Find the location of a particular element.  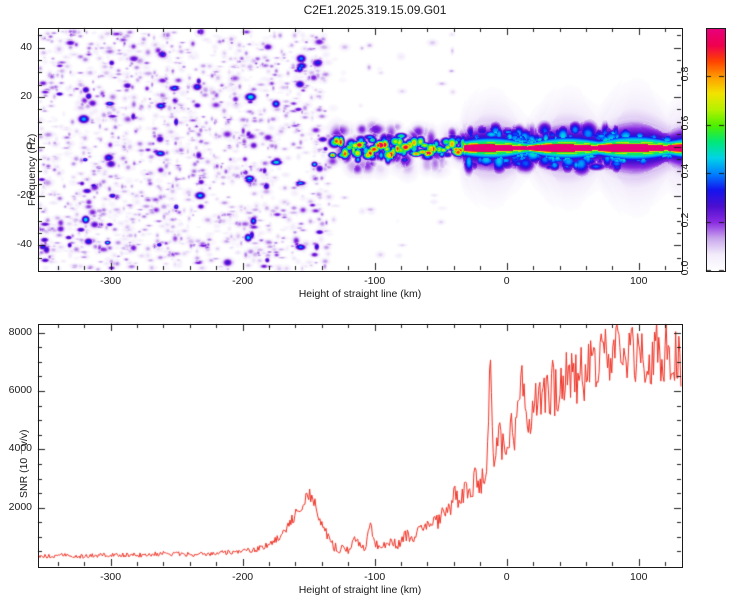

y-tick-label: 6000 is located at coordinates (20, 390).